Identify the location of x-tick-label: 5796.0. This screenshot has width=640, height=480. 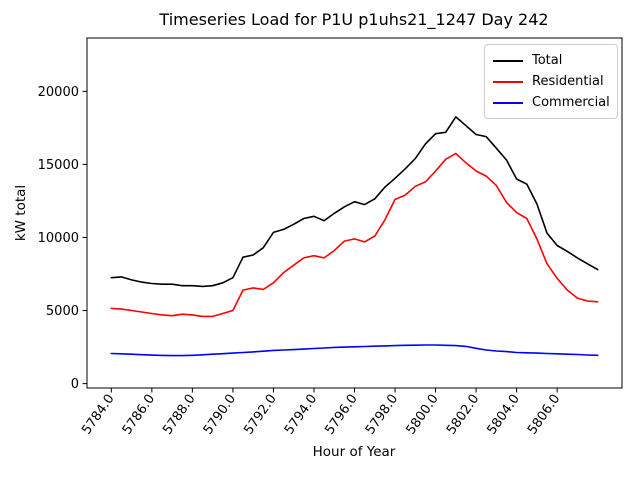
(341, 415).